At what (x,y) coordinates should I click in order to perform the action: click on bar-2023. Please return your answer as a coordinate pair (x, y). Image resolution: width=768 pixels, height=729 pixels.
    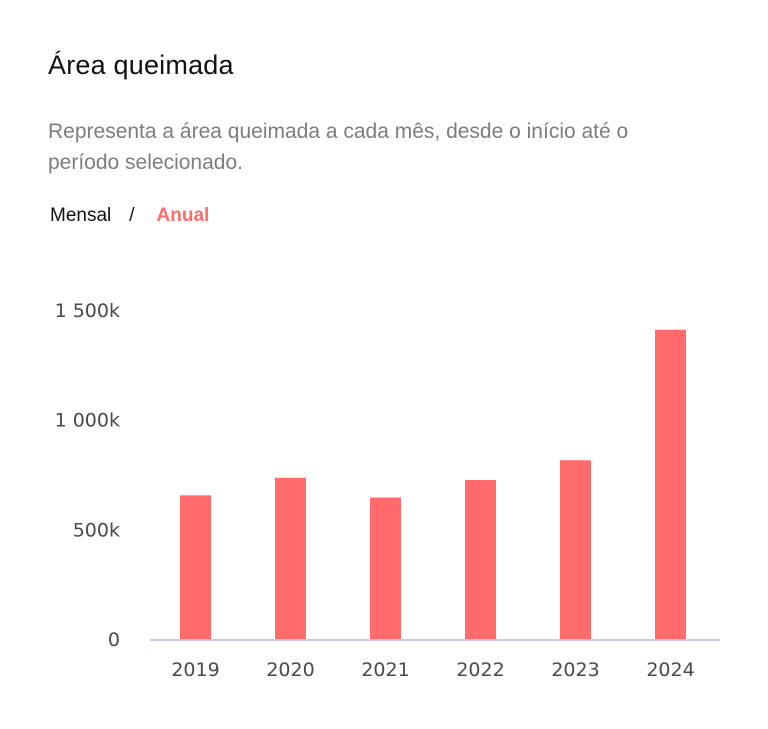
    Looking at the image, I should click on (575, 549).